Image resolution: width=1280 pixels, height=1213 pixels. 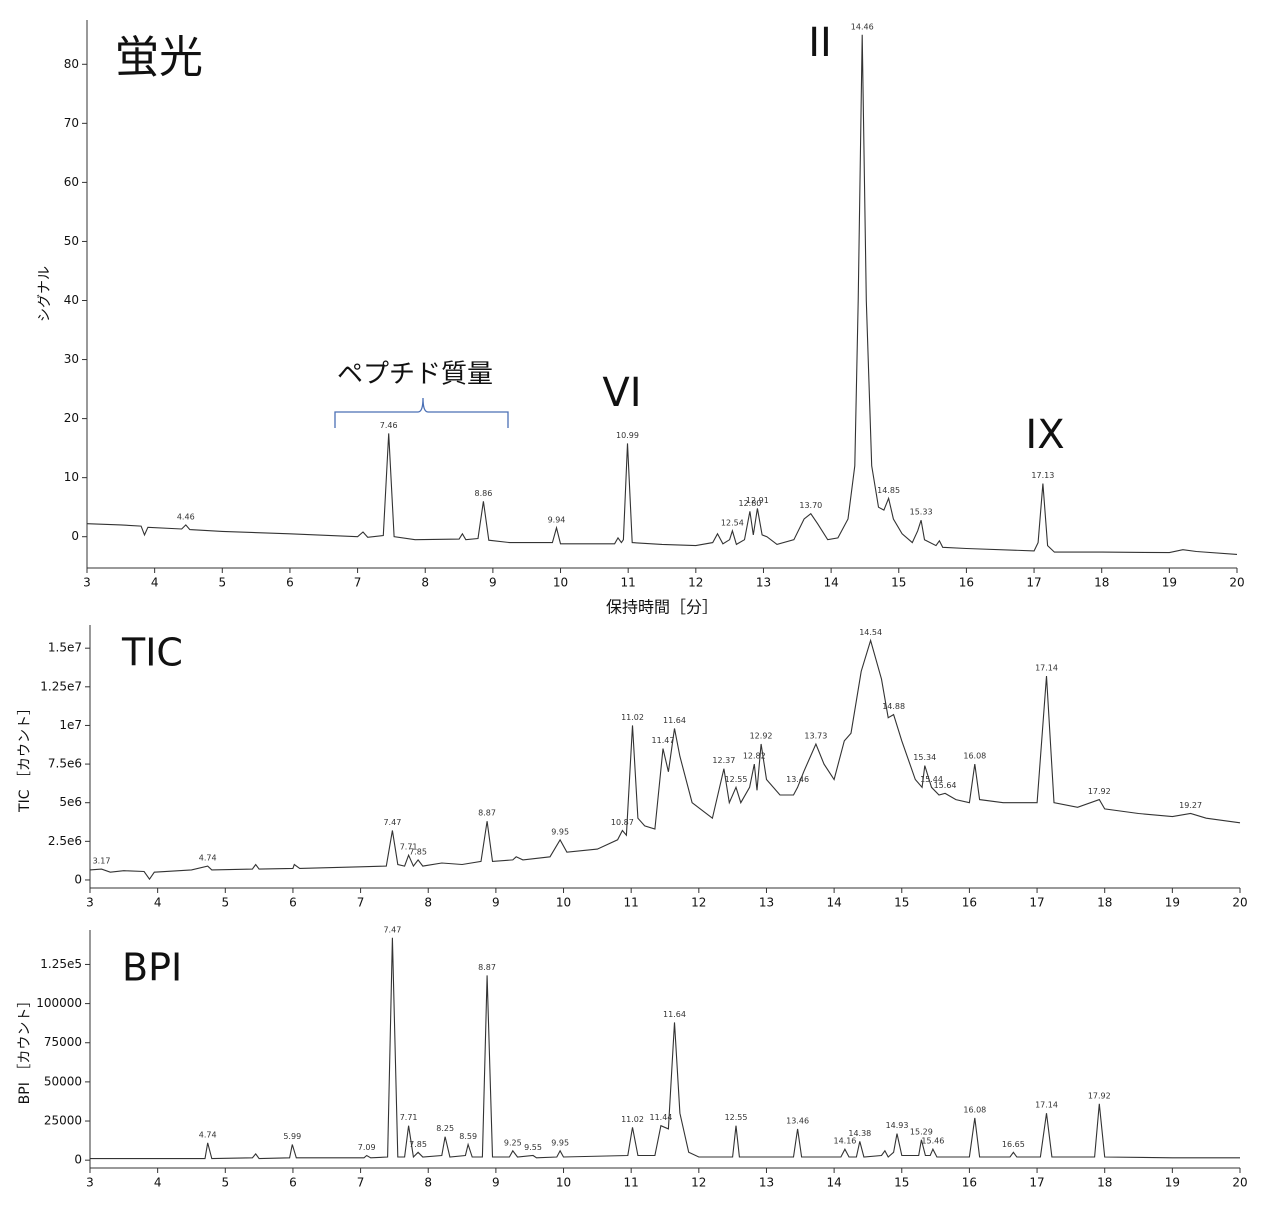 I want to click on y-tick-label: 50000, so click(x=63, y=1081).